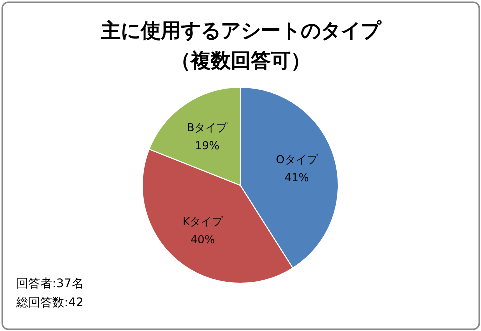 The image size is (481, 331). I want to click on text: 回答者:37名, so click(50, 283).